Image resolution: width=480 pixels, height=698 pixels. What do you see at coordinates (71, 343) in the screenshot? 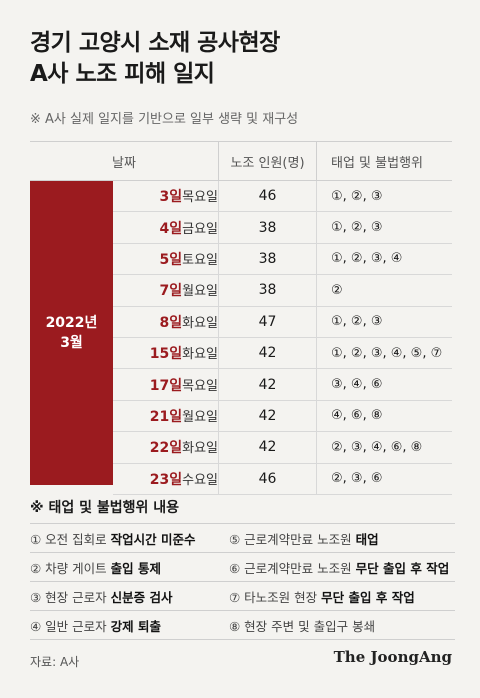
I see `month-label: 3월` at bounding box center [71, 343].